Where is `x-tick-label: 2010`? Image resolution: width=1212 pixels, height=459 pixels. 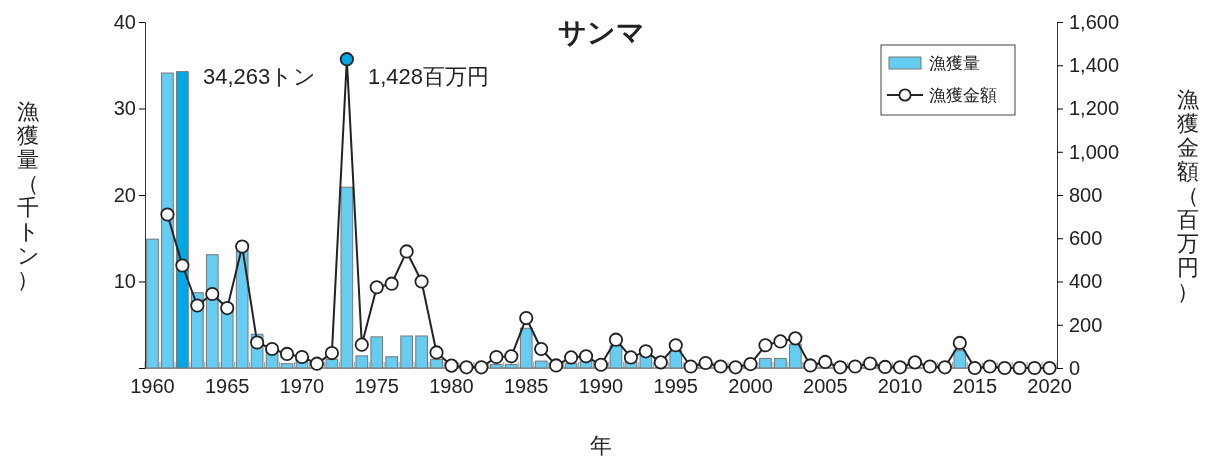 x-tick-label: 2010 is located at coordinates (900, 386).